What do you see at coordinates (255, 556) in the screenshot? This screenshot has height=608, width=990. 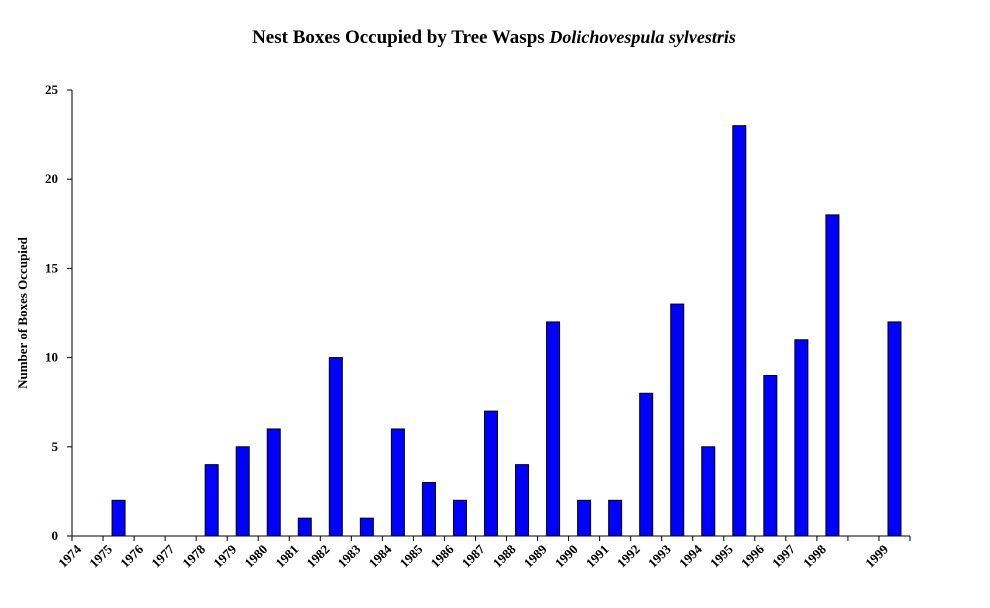 I see `x-tick-label: 1980` at bounding box center [255, 556].